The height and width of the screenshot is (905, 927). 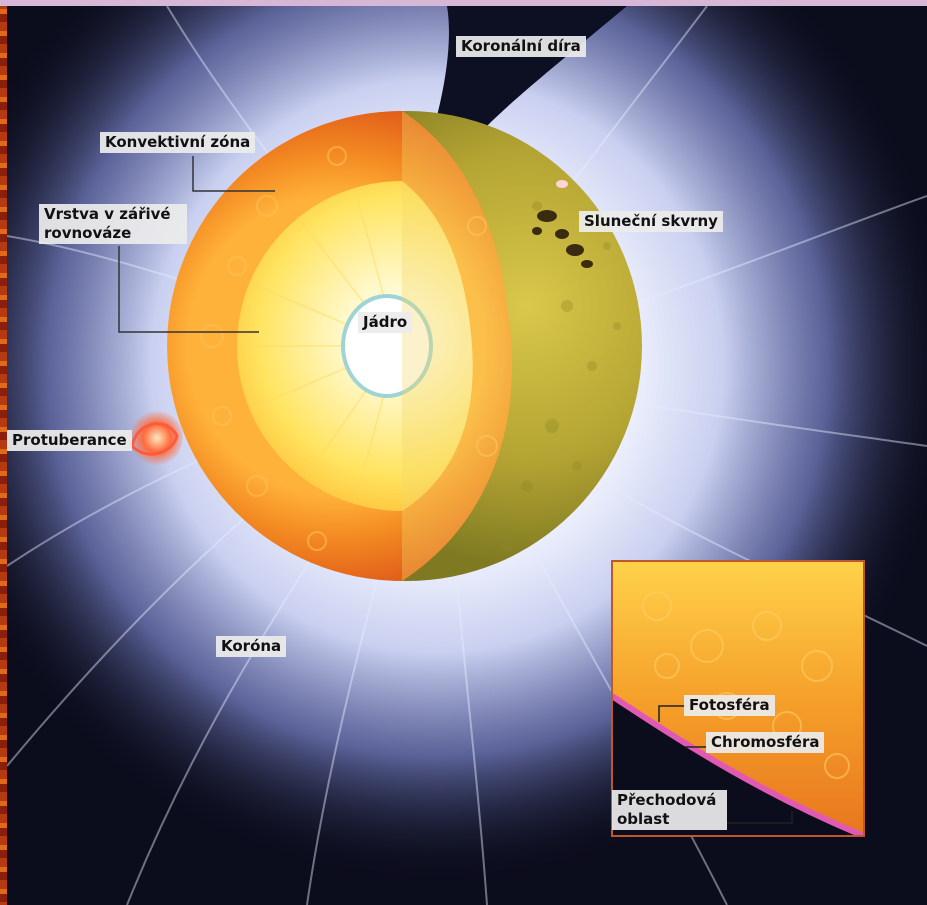 What do you see at coordinates (3, 452) in the screenshot?
I see `left-border-strip` at bounding box center [3, 452].